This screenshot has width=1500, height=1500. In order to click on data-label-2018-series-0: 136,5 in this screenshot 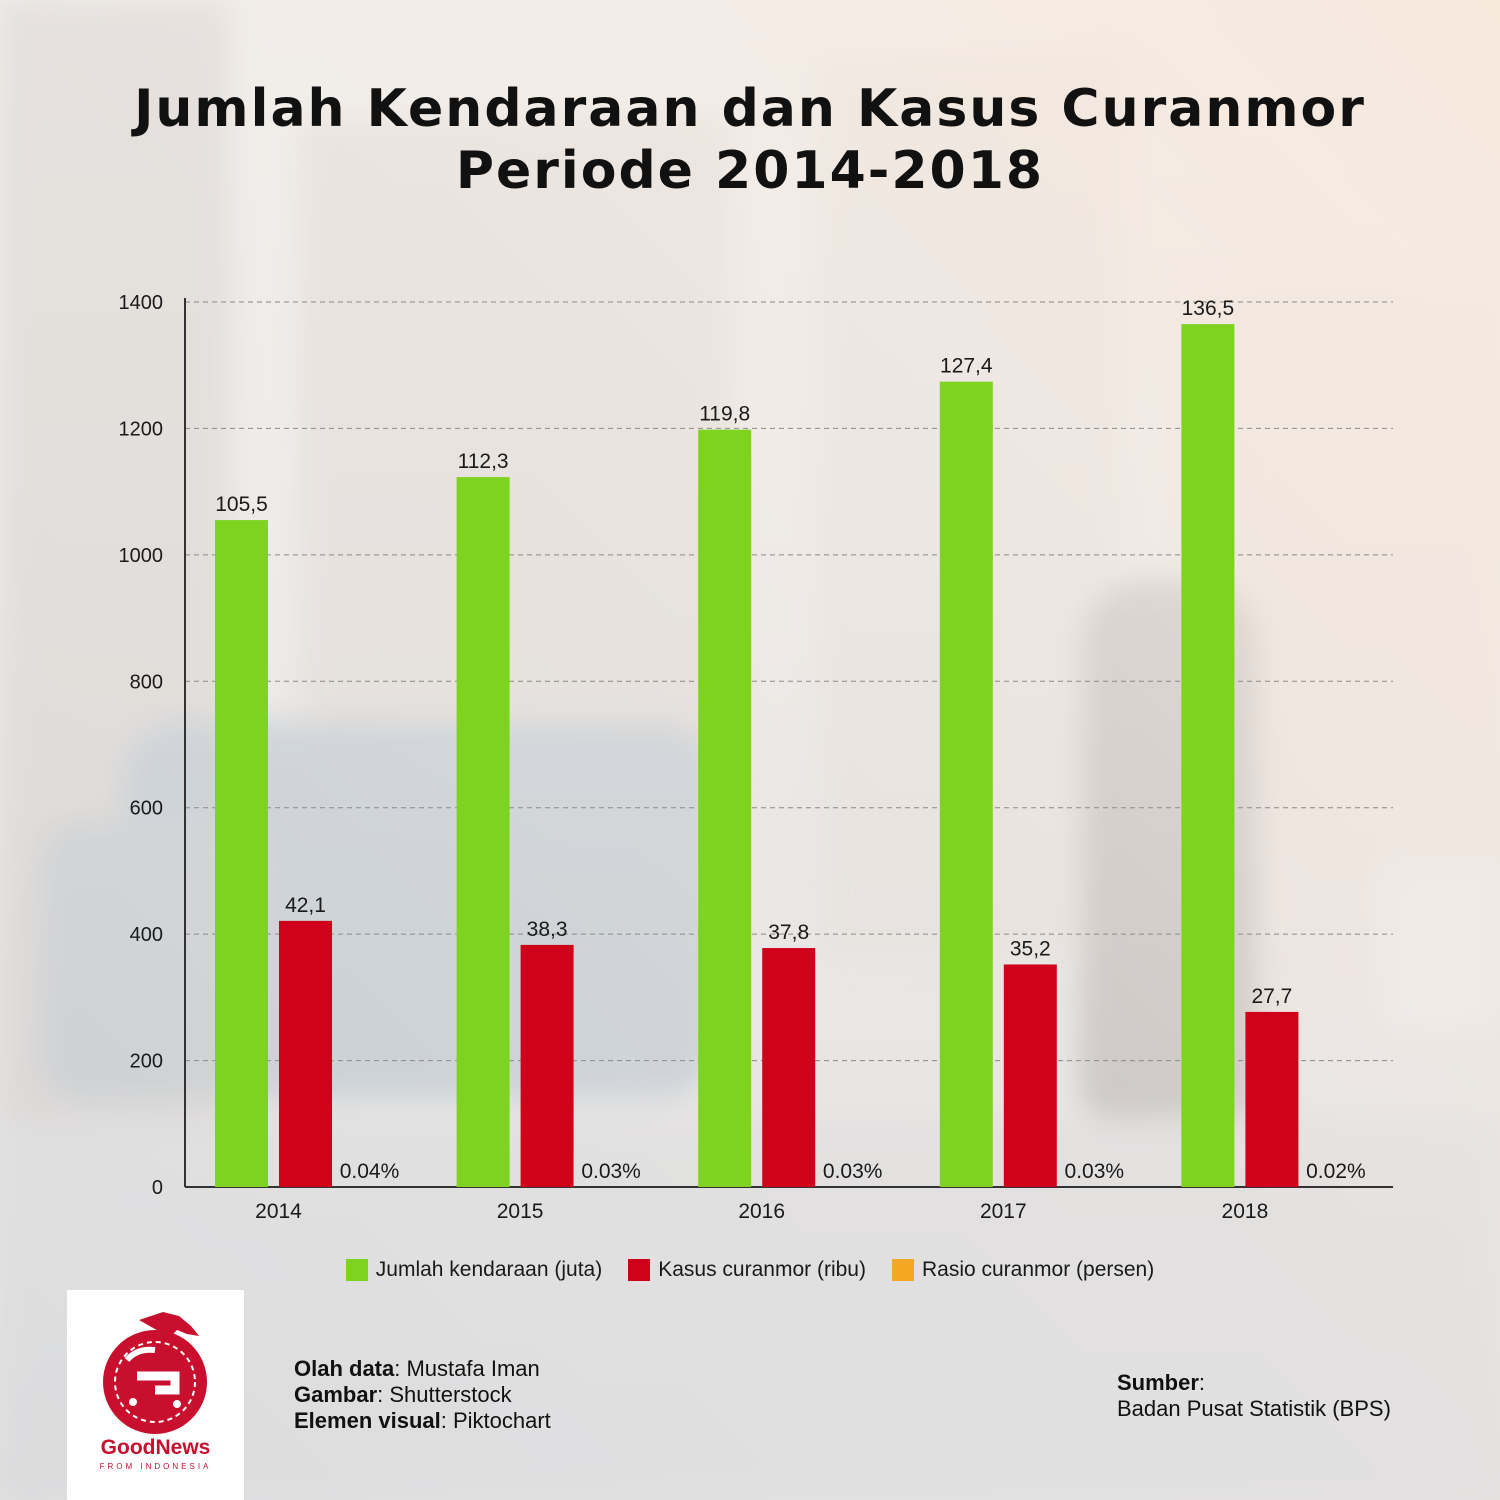, I will do `click(1208, 308)`.